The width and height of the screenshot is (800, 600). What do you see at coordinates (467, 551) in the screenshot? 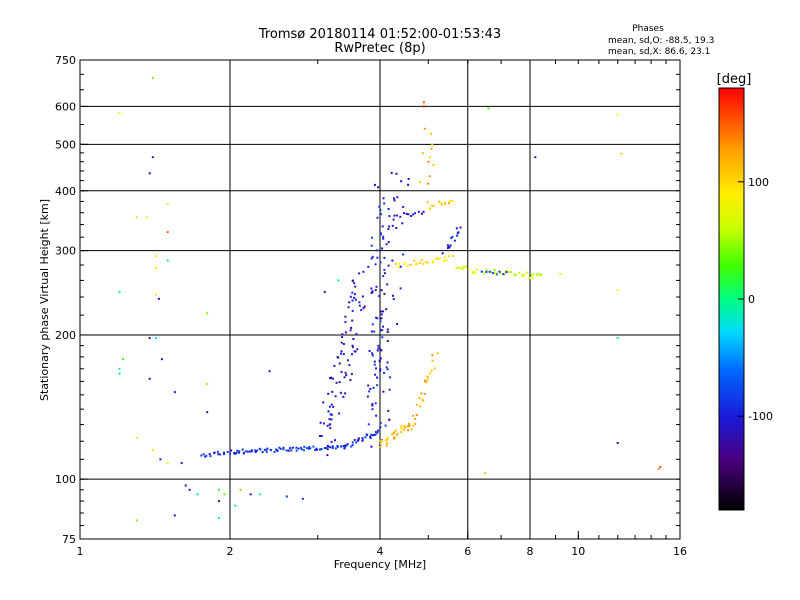
I see `x-tick-label: 6` at bounding box center [467, 551].